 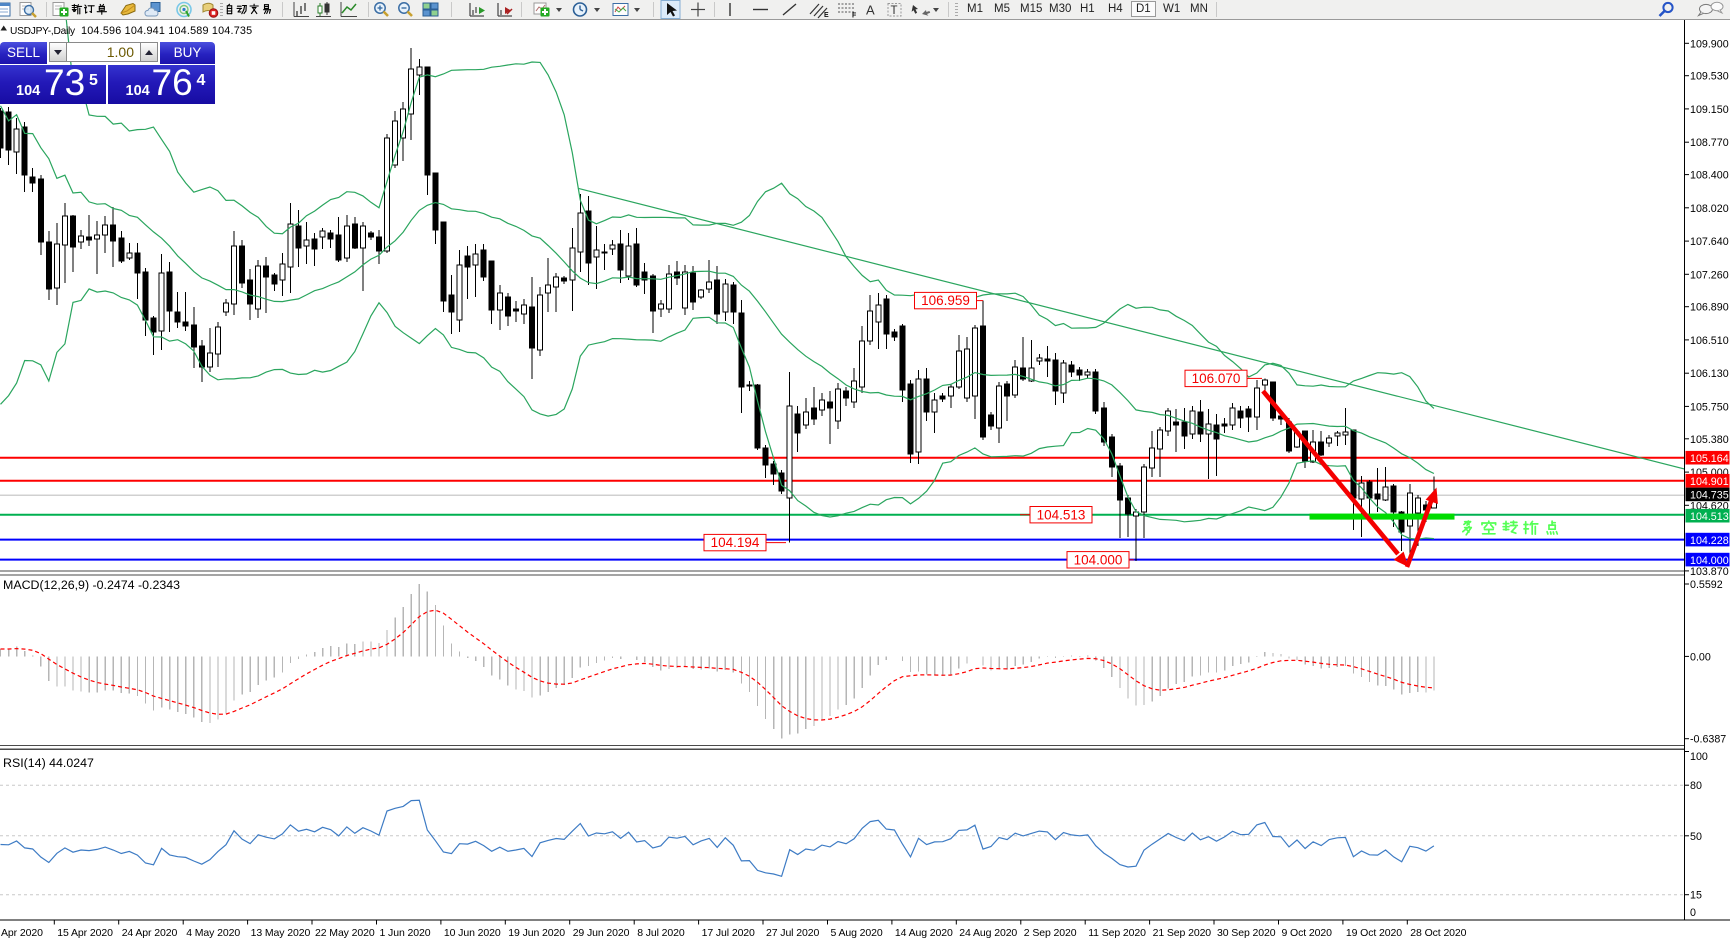 What do you see at coordinates (345, 933) in the screenshot?
I see `svg-text: 22 May 2020` at bounding box center [345, 933].